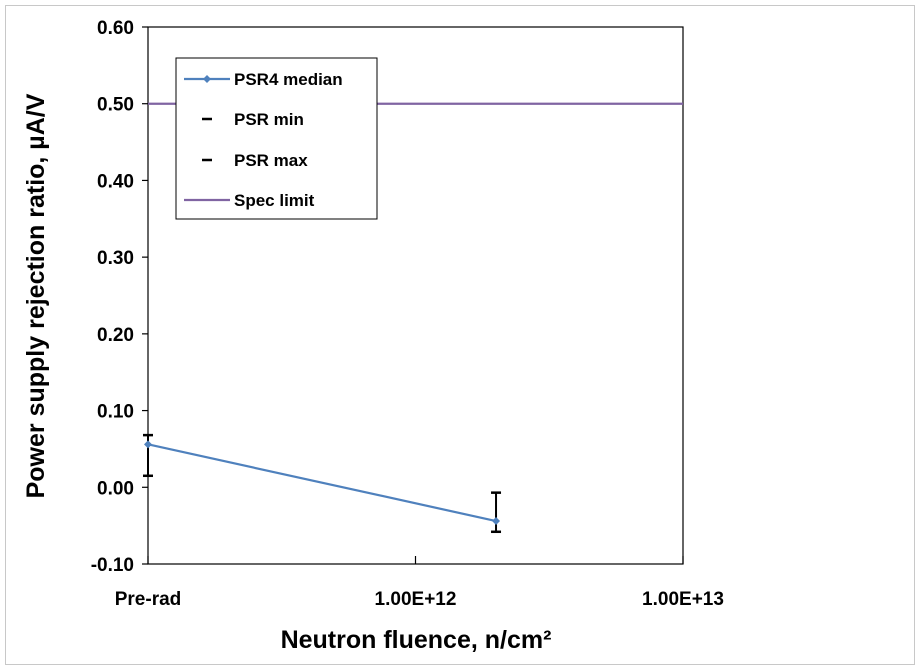 The height and width of the screenshot is (672, 922). I want to click on psr4-median-line, so click(322, 483).